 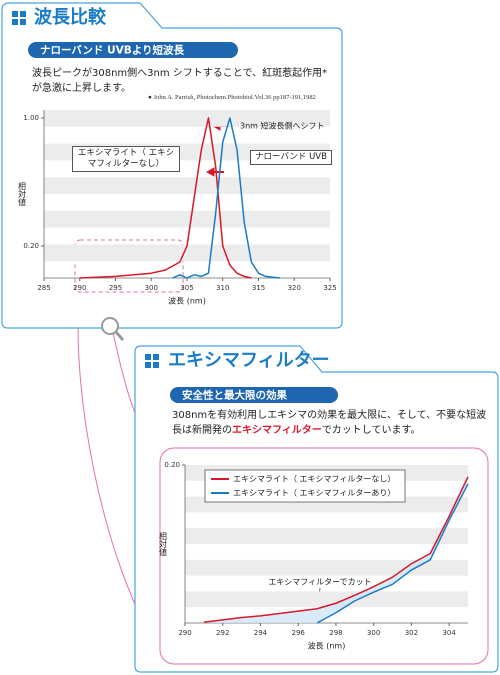 I want to click on zoom-region, so click(x=129, y=266).